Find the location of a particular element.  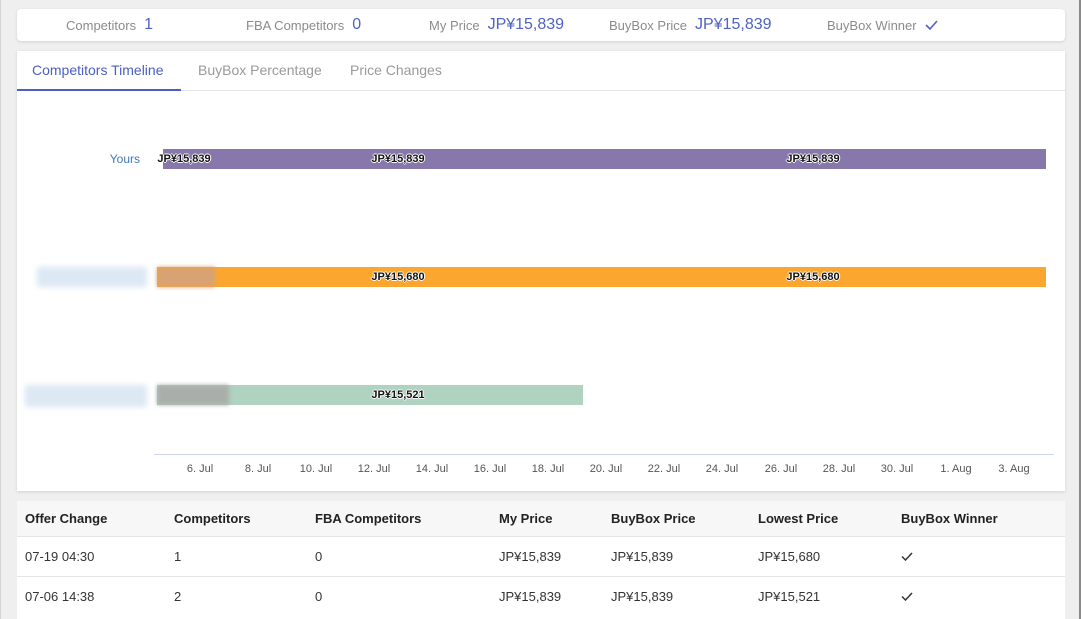

cell-competitors: 1 is located at coordinates (178, 556).